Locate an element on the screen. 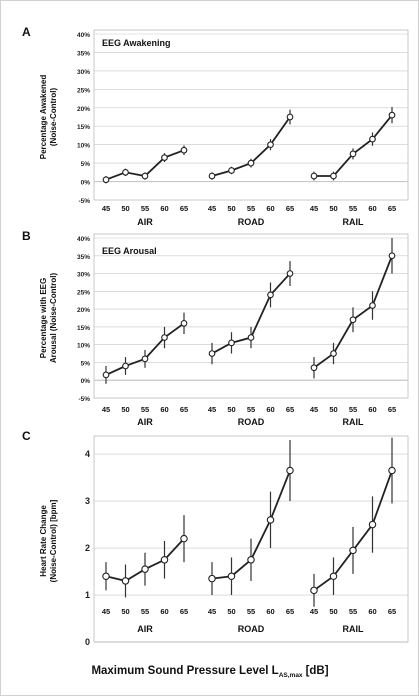 The height and width of the screenshot is (696, 419). y-tick-label: 2 is located at coordinates (87, 548).